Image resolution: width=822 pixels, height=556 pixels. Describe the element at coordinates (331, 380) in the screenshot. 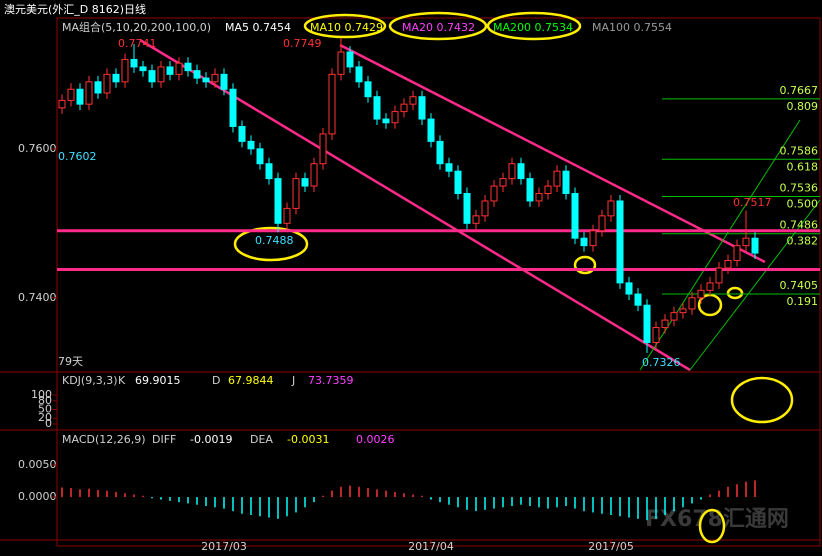

I see `kdj-value: 73.7359` at that location.